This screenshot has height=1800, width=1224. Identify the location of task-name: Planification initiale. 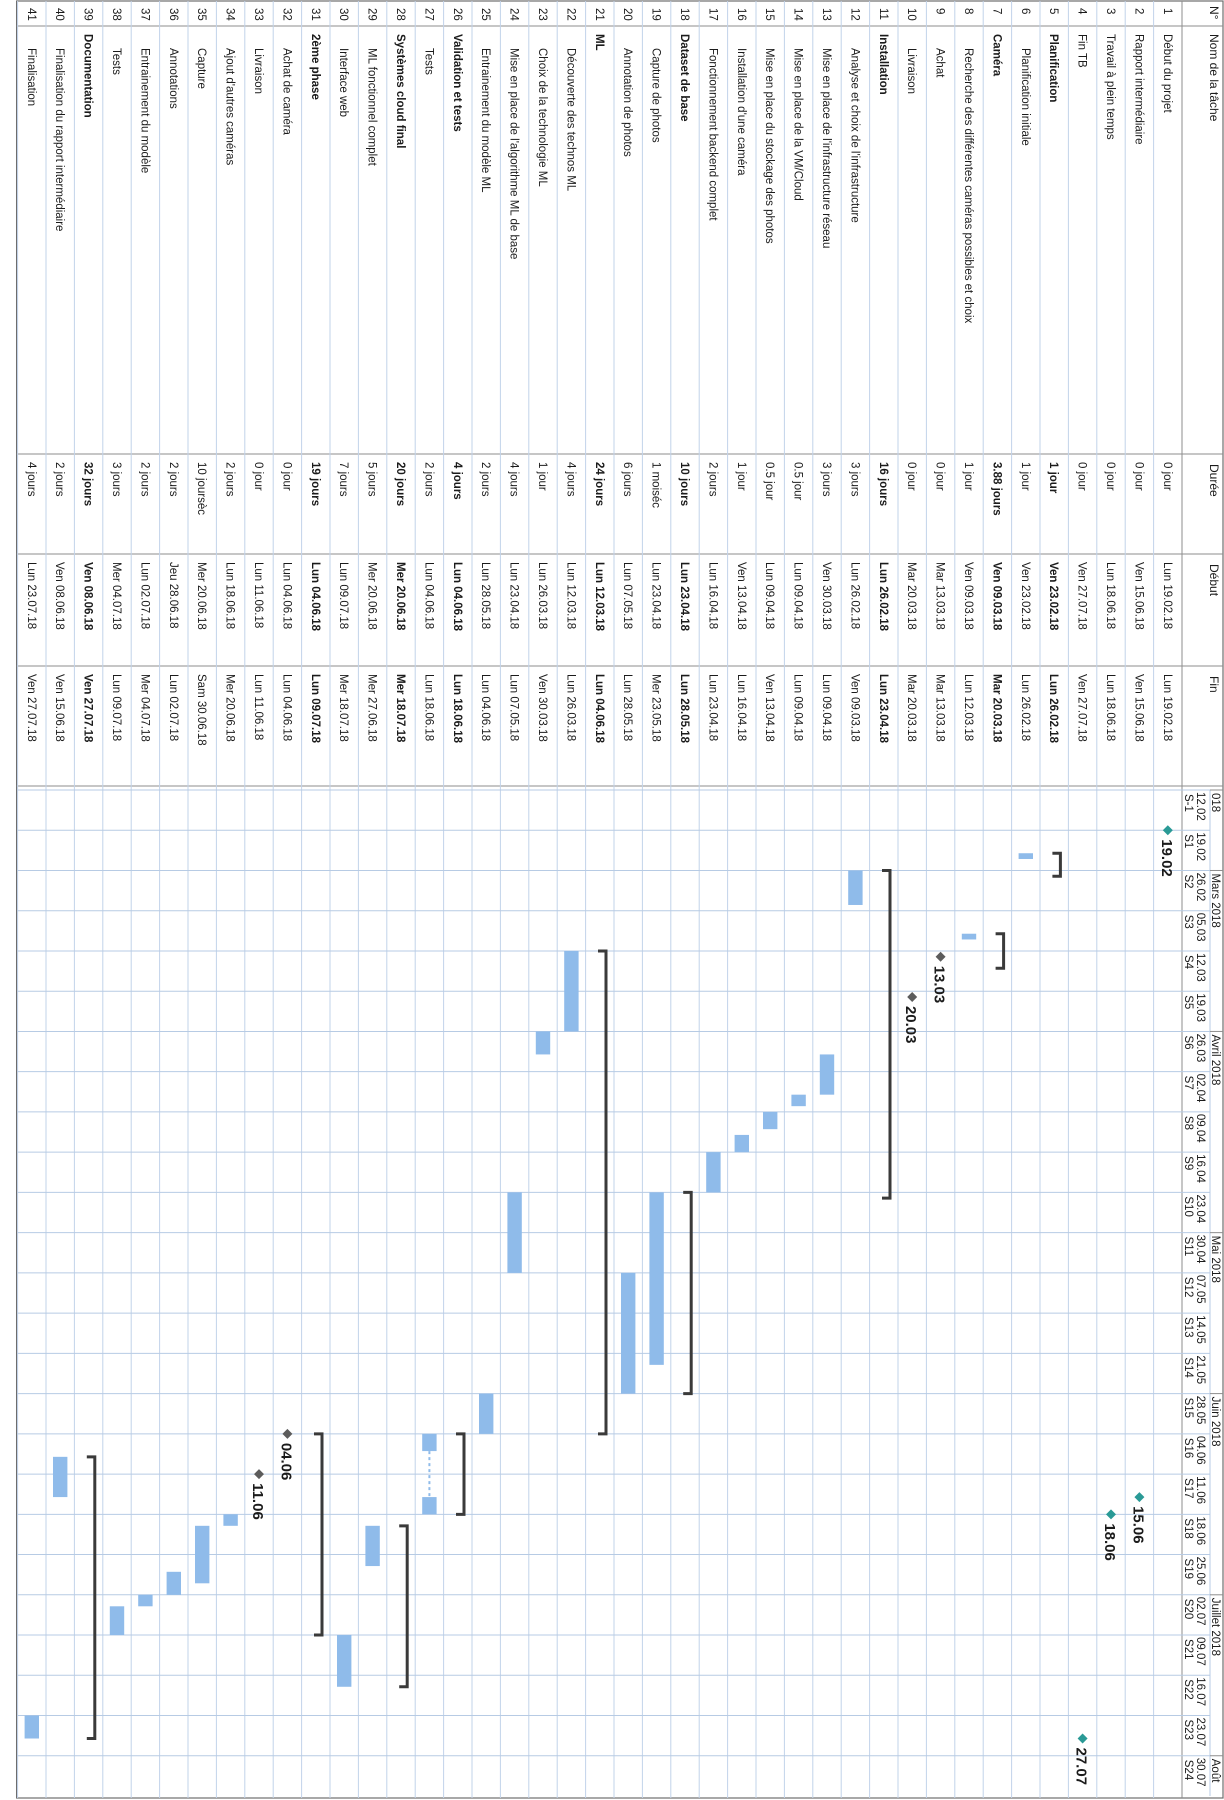
(1025, 97).